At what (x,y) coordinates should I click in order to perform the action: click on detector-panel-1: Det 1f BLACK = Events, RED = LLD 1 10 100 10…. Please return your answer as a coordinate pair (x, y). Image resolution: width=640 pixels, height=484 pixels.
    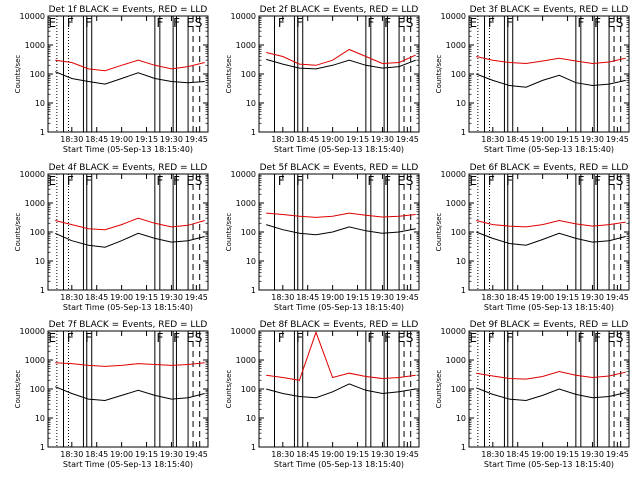
    Looking at the image, I should click on (111, 79).